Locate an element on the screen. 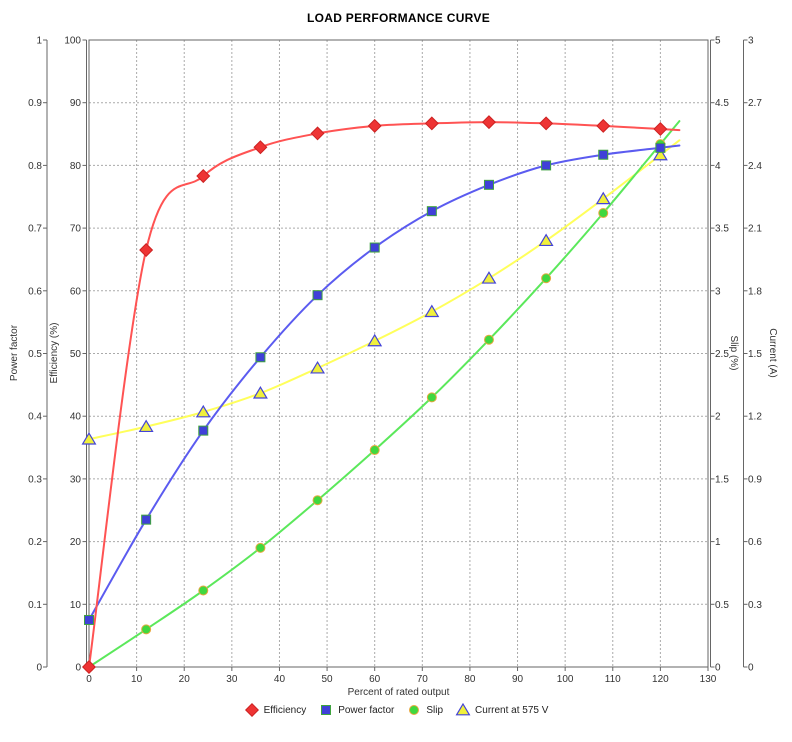 The height and width of the screenshot is (742, 792). y-tick-label-power_factor: 0.4 is located at coordinates (35, 417).